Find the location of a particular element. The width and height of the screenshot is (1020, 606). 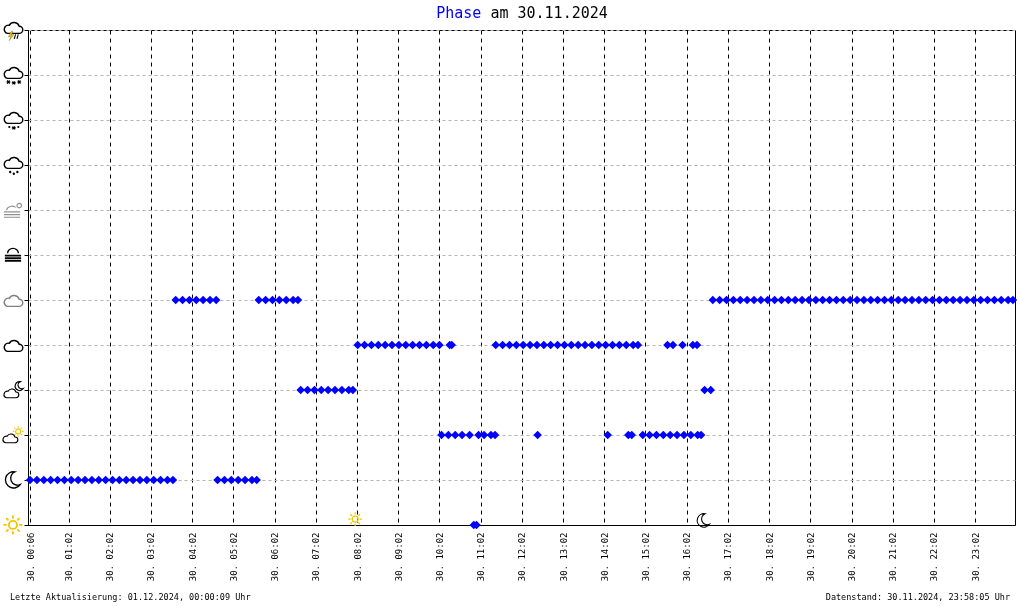

x-tick-label: 30. 23:02 is located at coordinates (975, 557).